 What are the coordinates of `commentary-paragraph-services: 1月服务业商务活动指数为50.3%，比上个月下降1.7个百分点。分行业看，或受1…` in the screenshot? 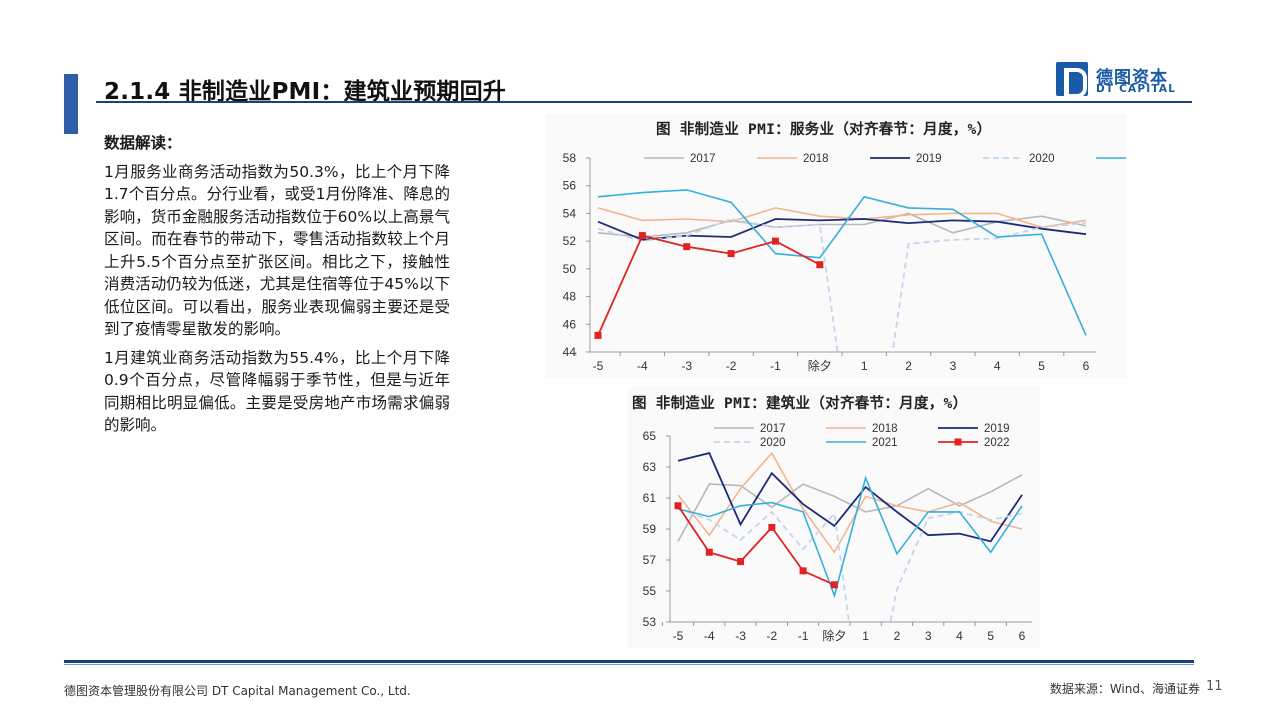 It's located at (277, 250).